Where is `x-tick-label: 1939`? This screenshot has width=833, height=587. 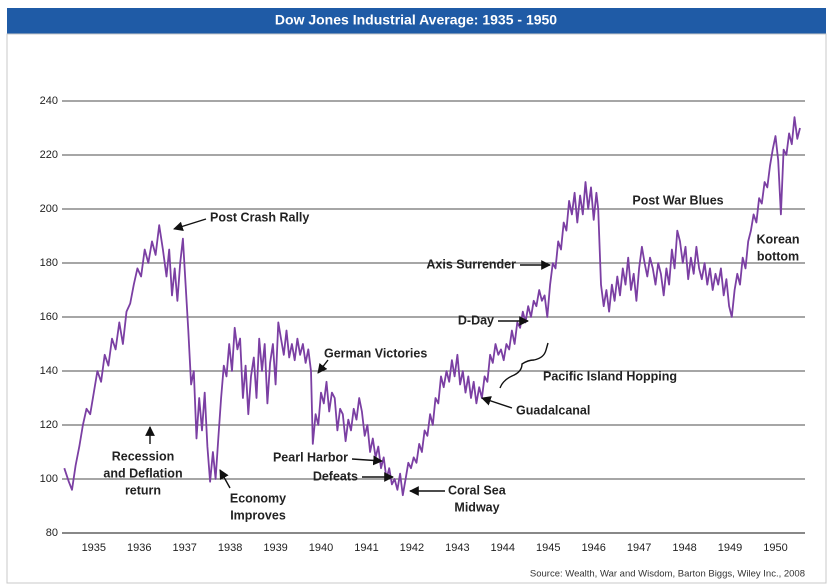
x-tick-label: 1939 is located at coordinates (275, 548).